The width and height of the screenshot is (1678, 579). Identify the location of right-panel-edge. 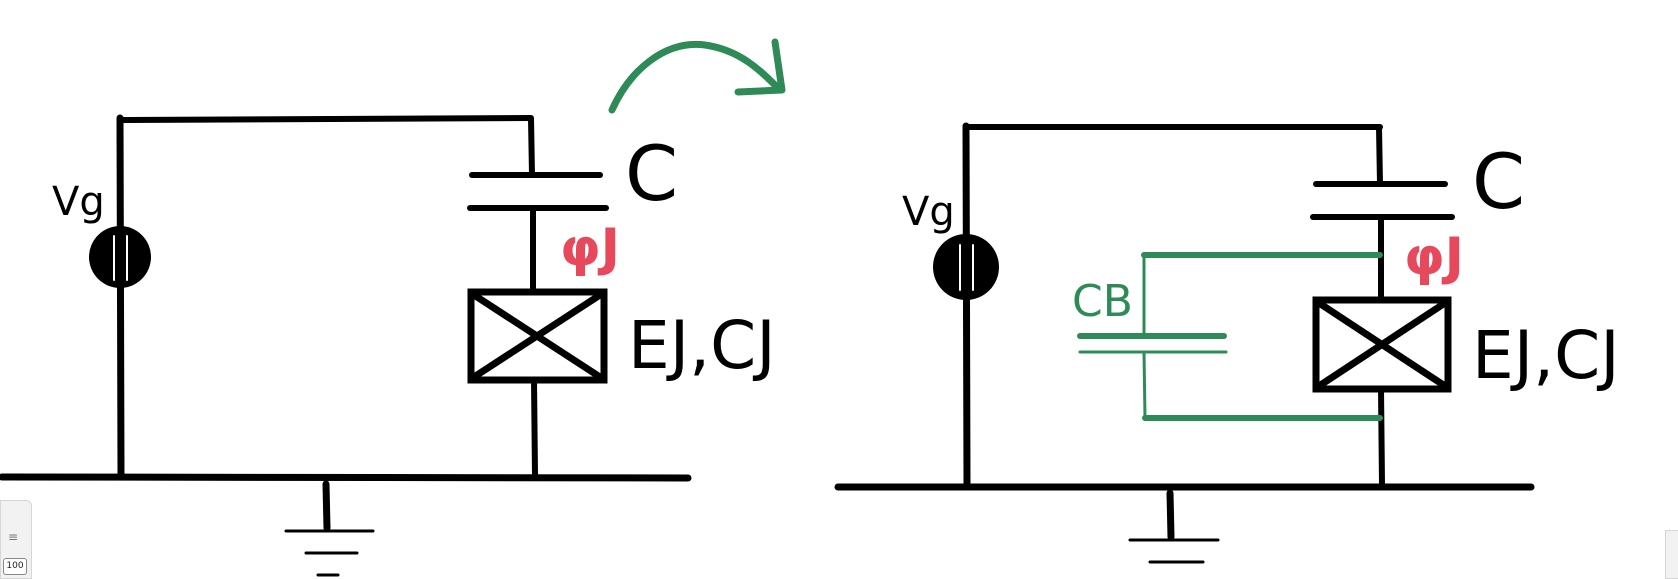
(1671, 554).